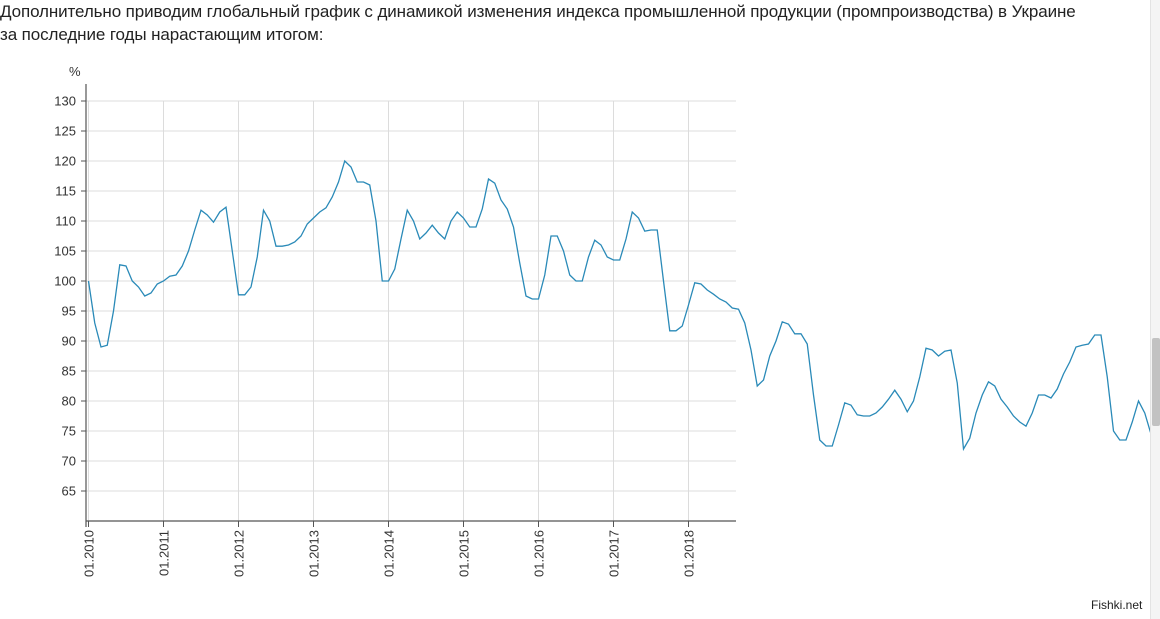 The width and height of the screenshot is (1160, 619). What do you see at coordinates (65, 251) in the screenshot?
I see `y-tick-label-105: 105` at bounding box center [65, 251].